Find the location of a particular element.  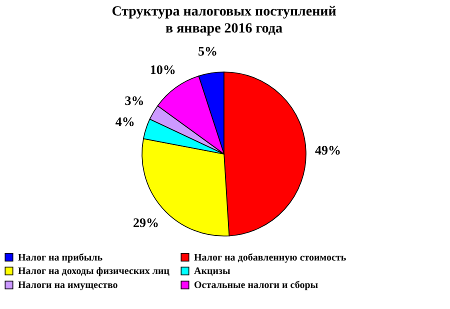

data-label: 49% is located at coordinates (327, 150).